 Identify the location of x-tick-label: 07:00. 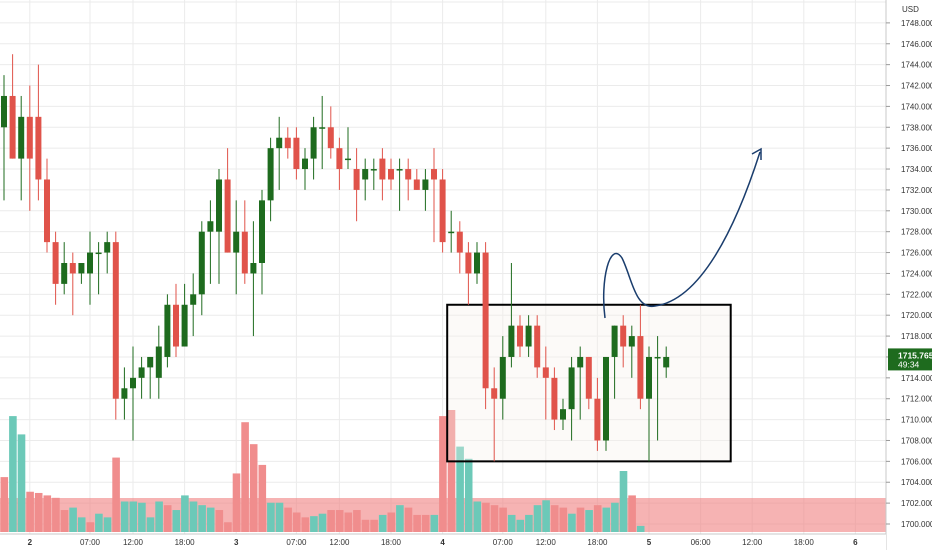
(503, 542).